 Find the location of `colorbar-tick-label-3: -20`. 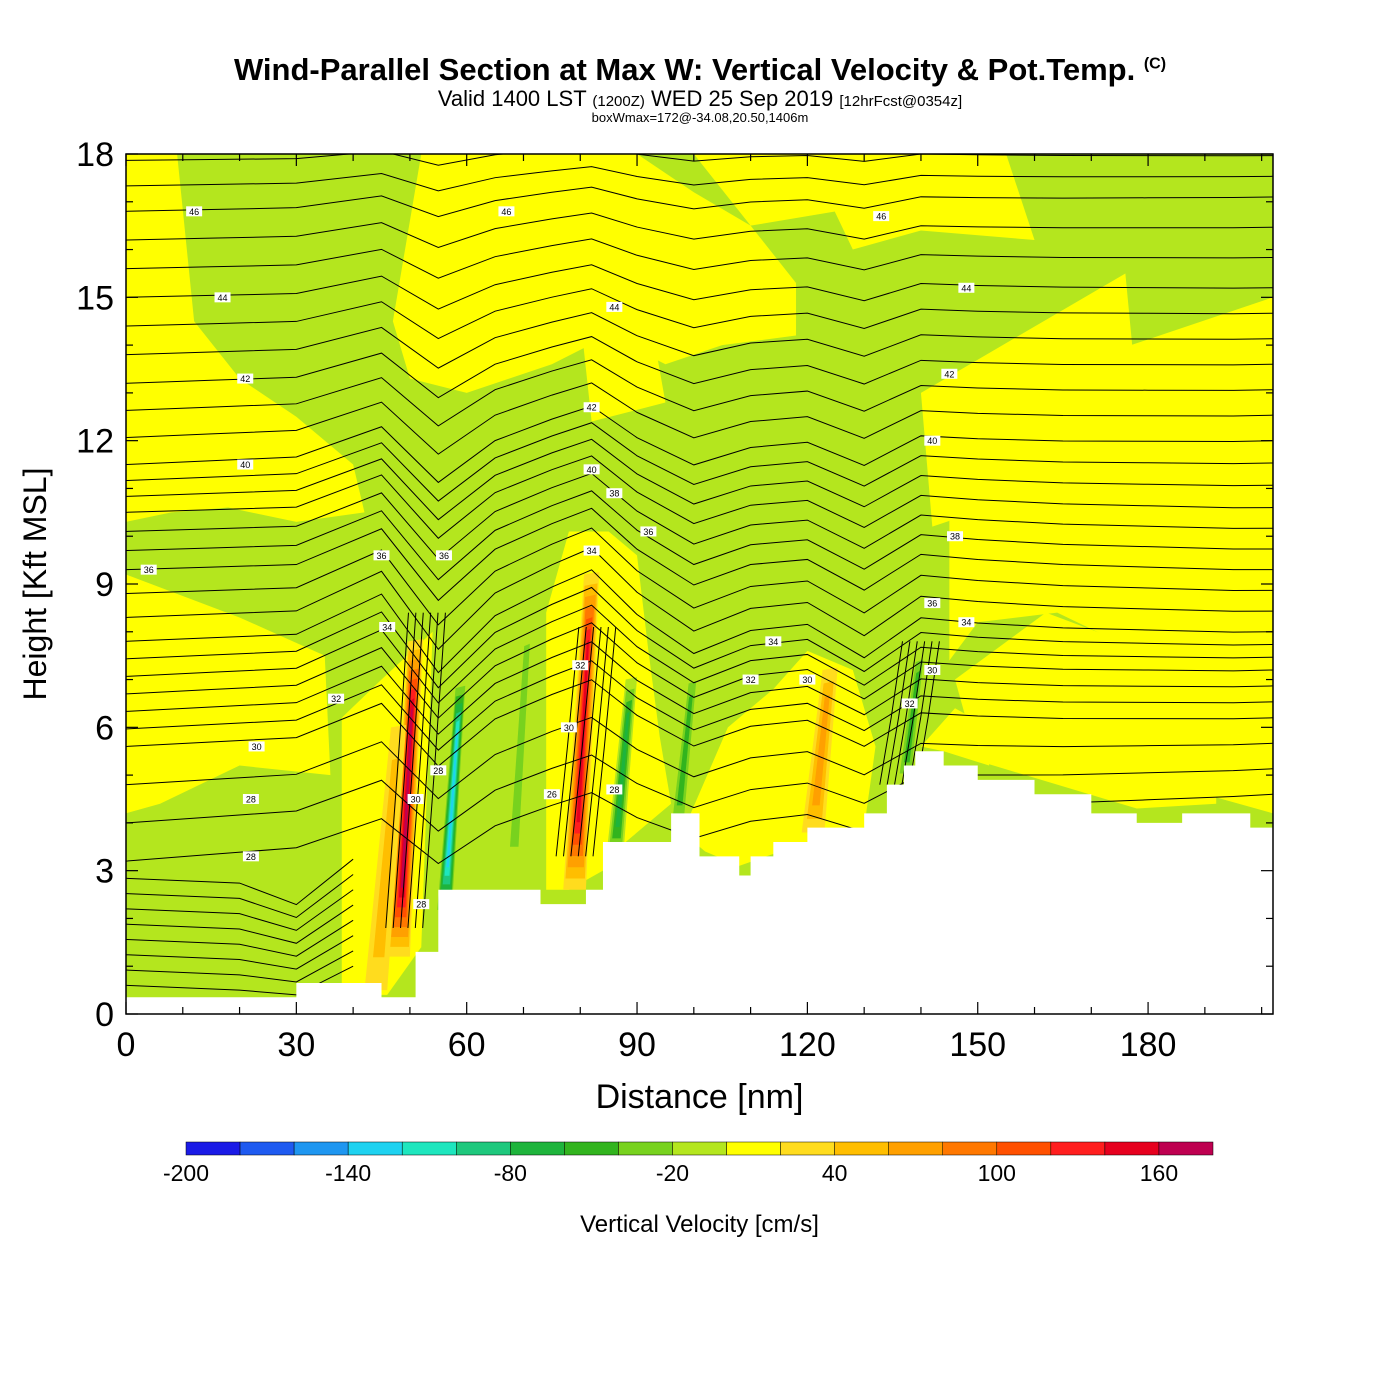

colorbar-tick-label-3: -20 is located at coordinates (672, 1173).